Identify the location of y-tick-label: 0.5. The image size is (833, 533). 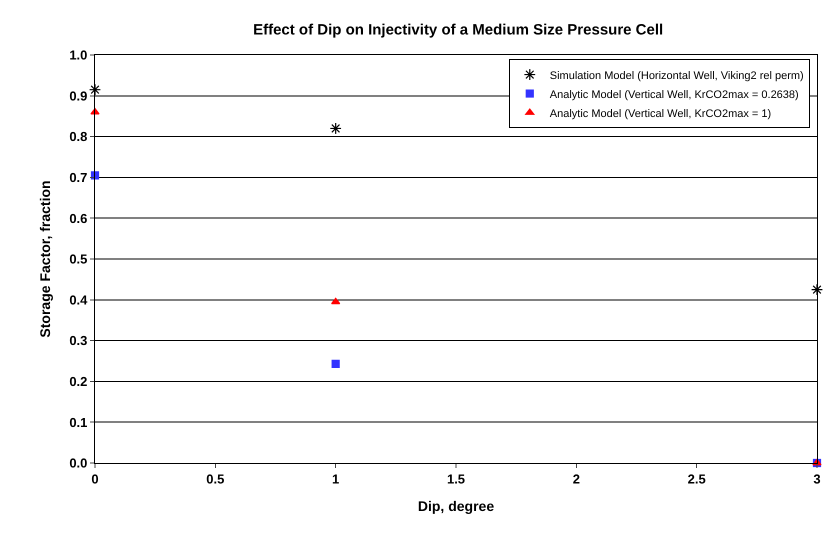
(78, 259).